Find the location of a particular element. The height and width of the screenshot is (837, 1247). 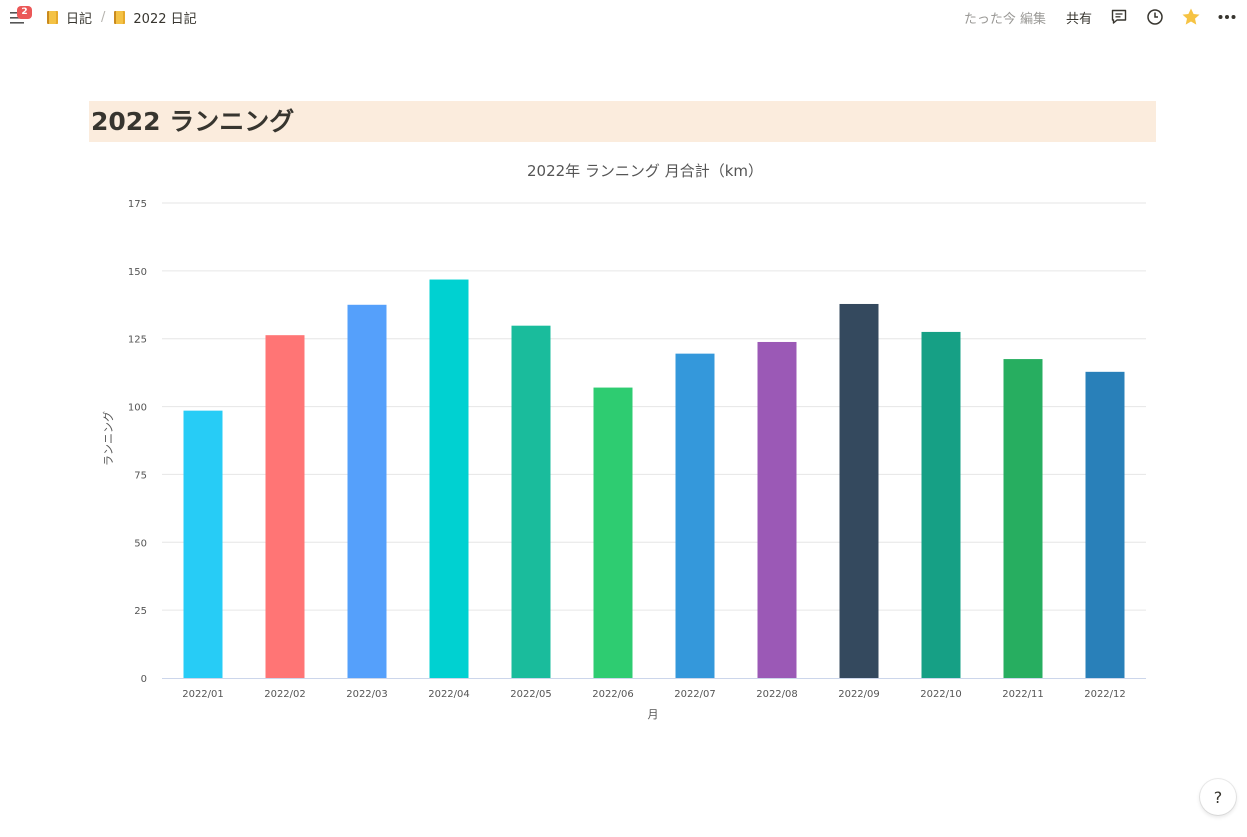

breadcrumb-item-2022-diary: 2022 日記 is located at coordinates (155, 17).